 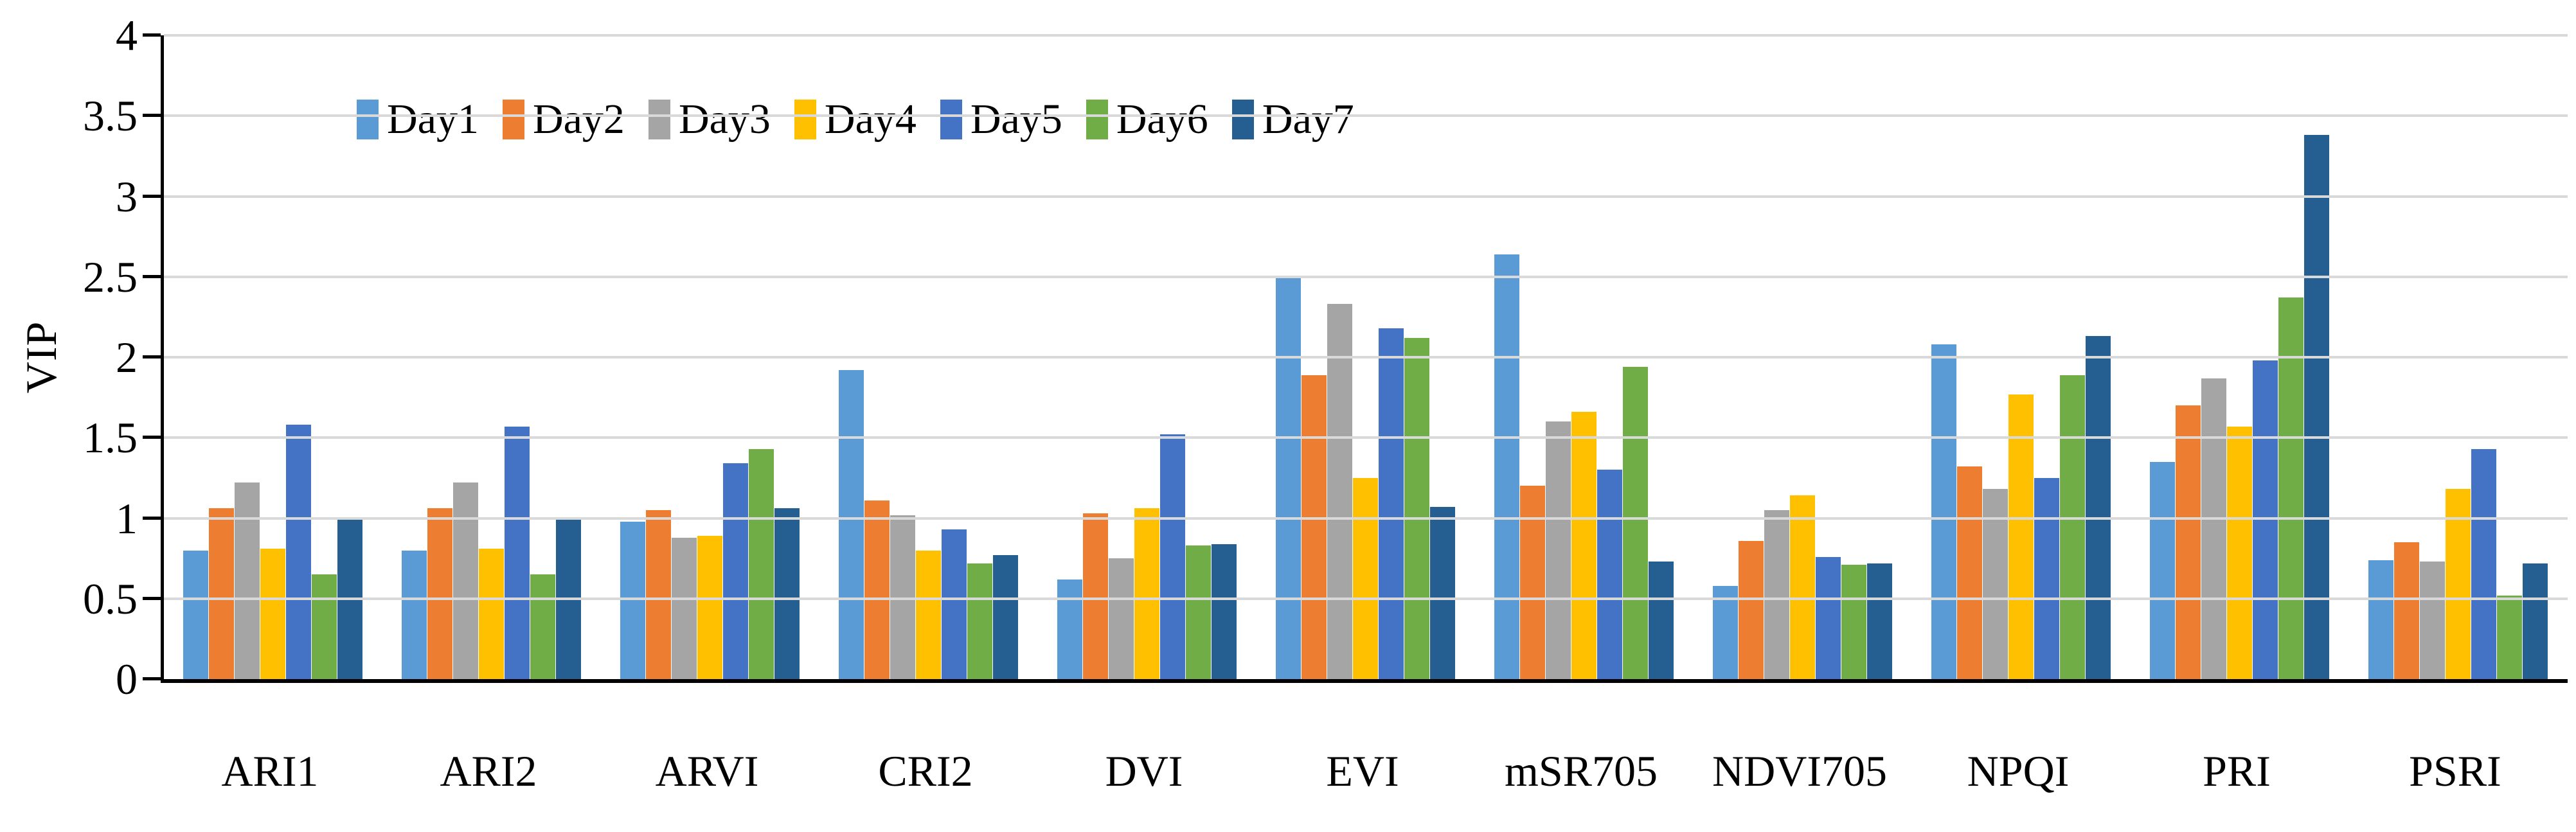 I want to click on bar-PRI-Day4, so click(x=2239, y=552).